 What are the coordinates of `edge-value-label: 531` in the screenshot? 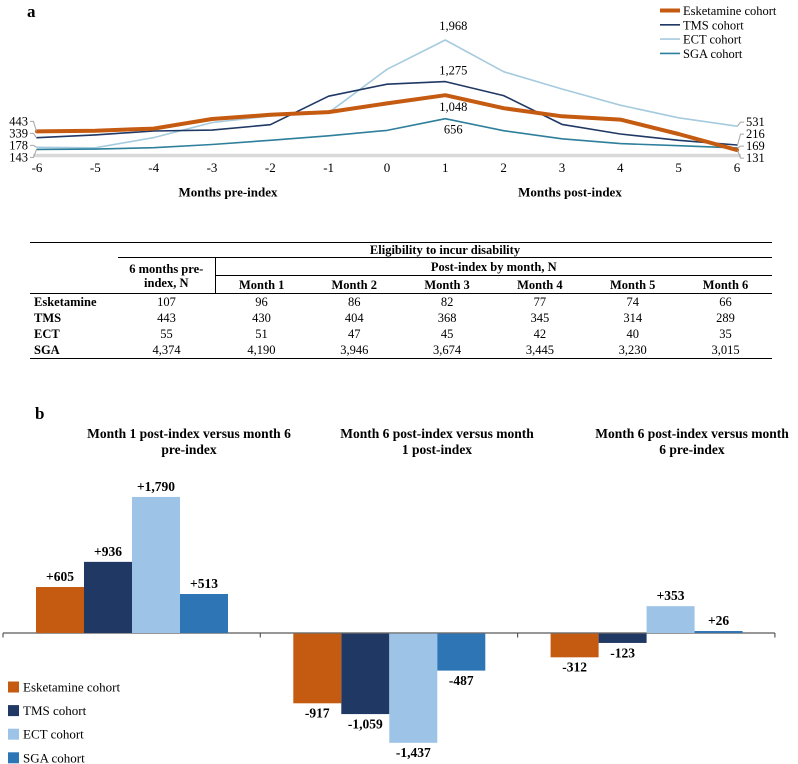 It's located at (755, 122).